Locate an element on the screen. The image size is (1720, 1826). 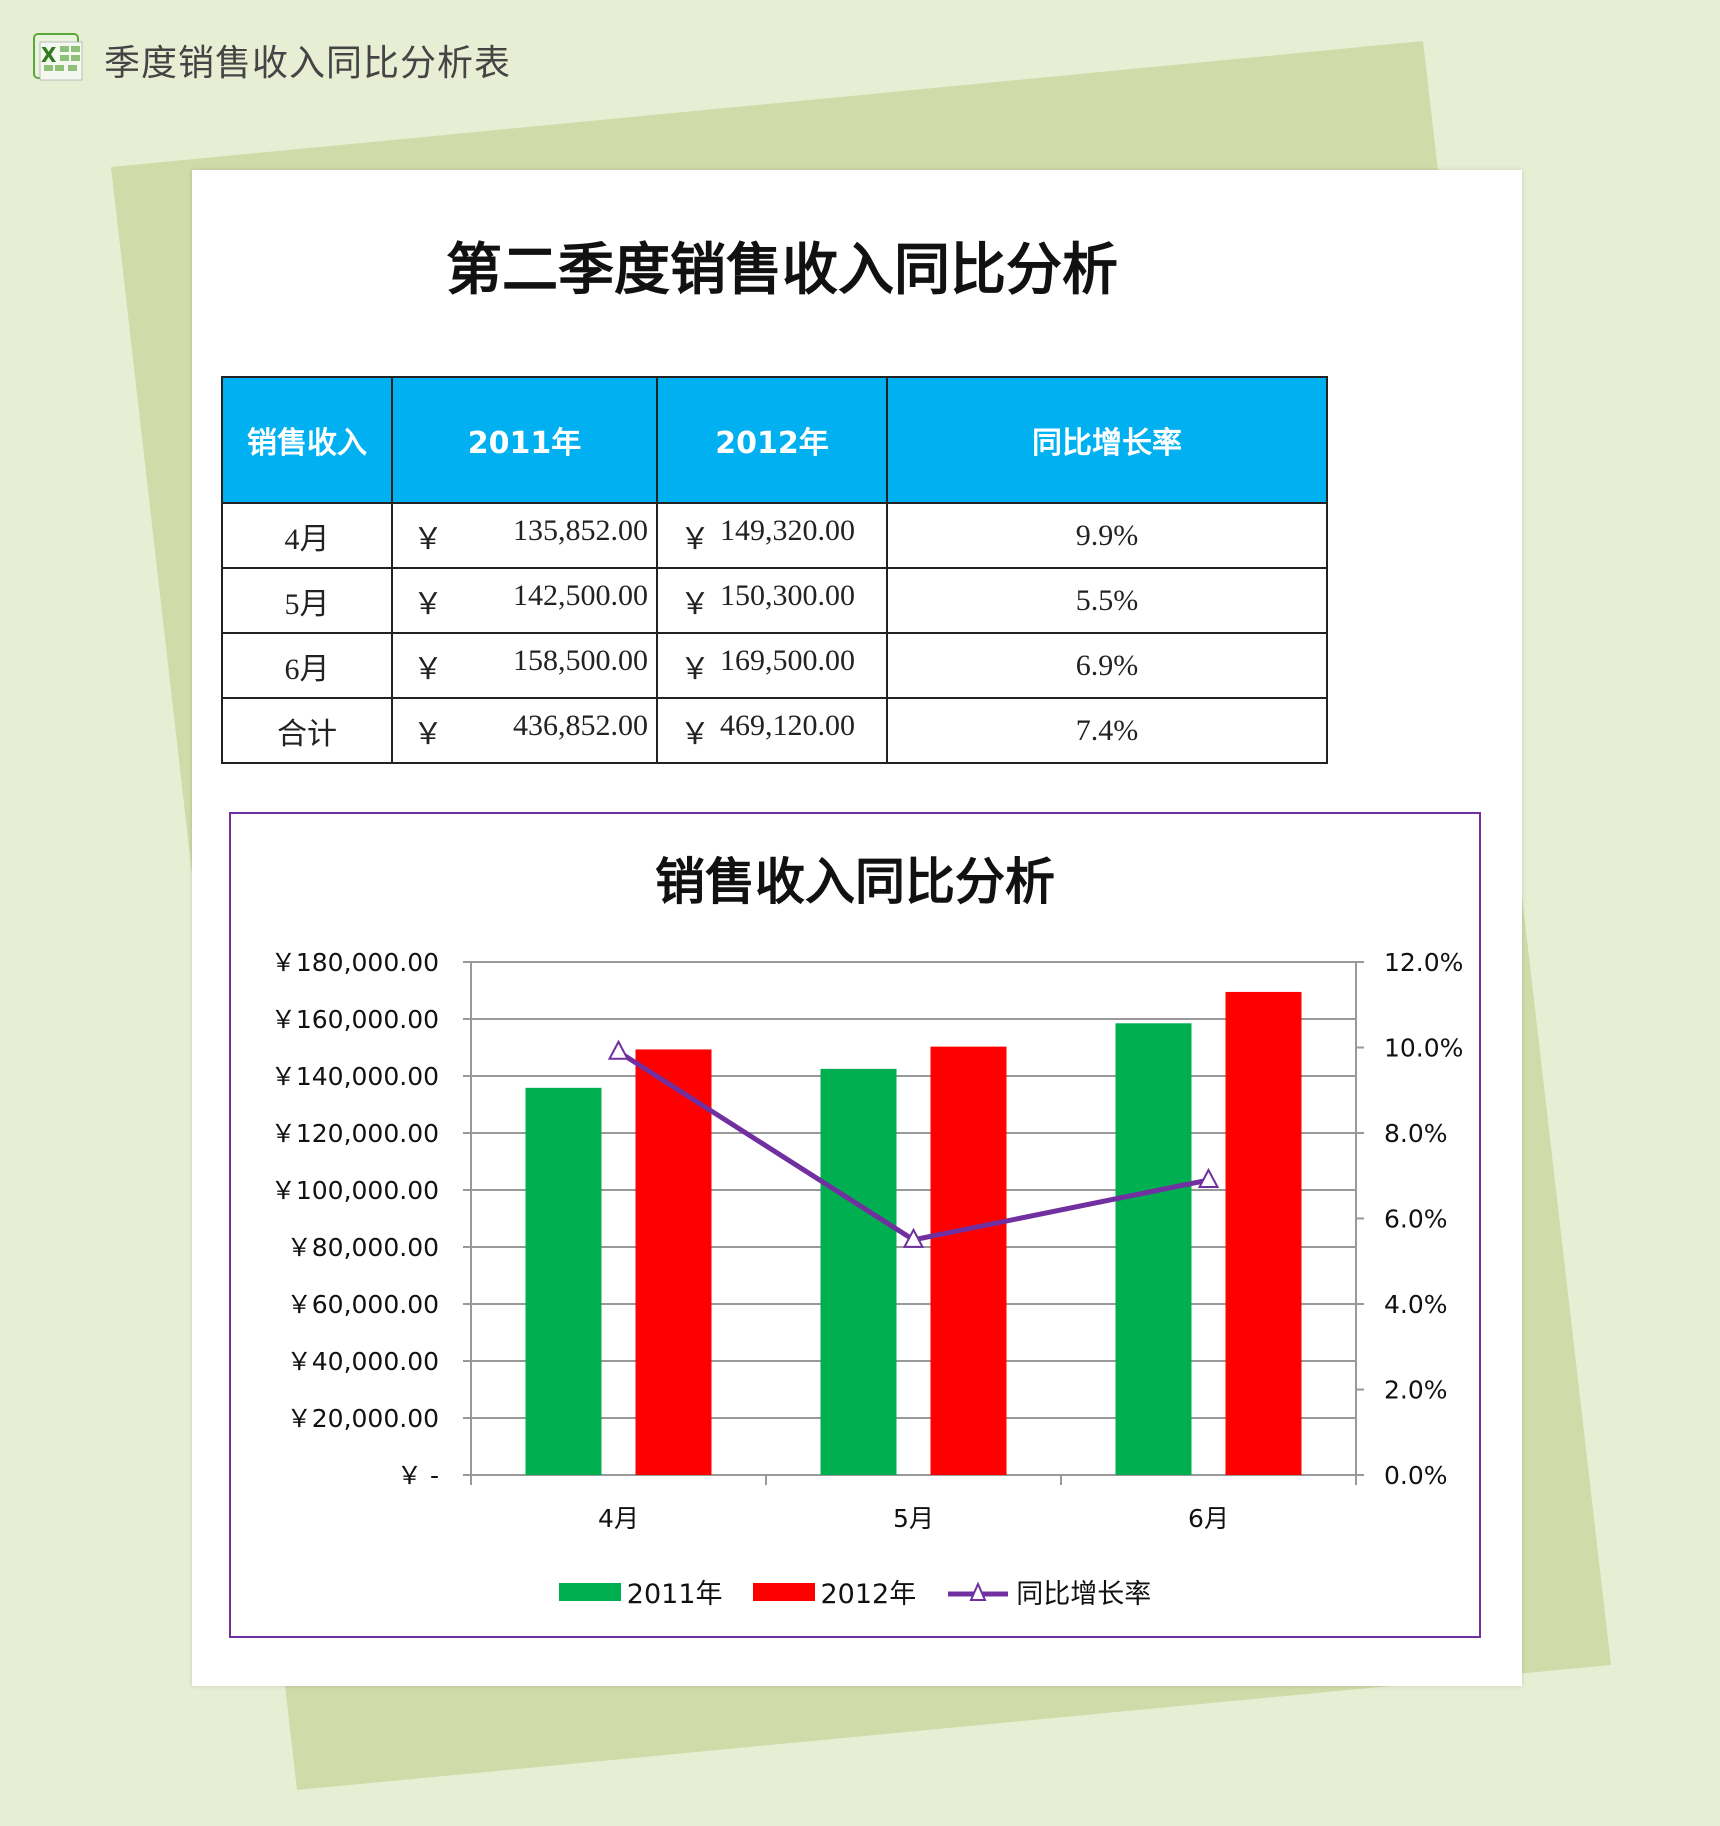
table-header-row: 销售收入 2011年 2012年 同比增长率 is located at coordinates (774, 440).